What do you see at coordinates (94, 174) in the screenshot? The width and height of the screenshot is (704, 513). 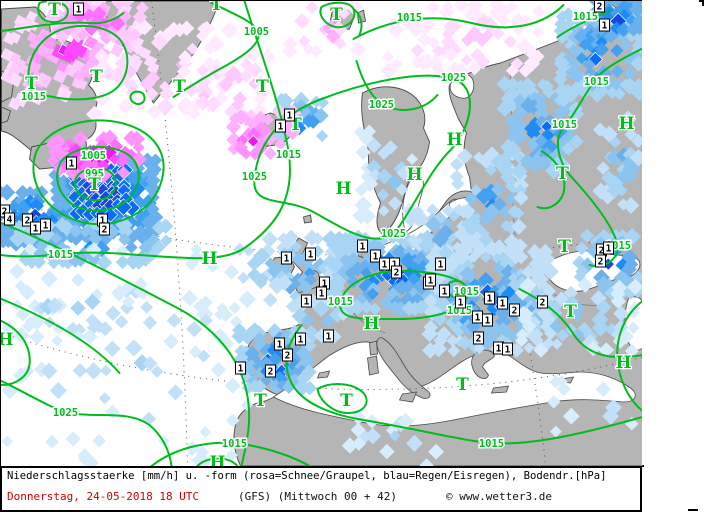 I see `isobar-label: 995` at bounding box center [94, 174].